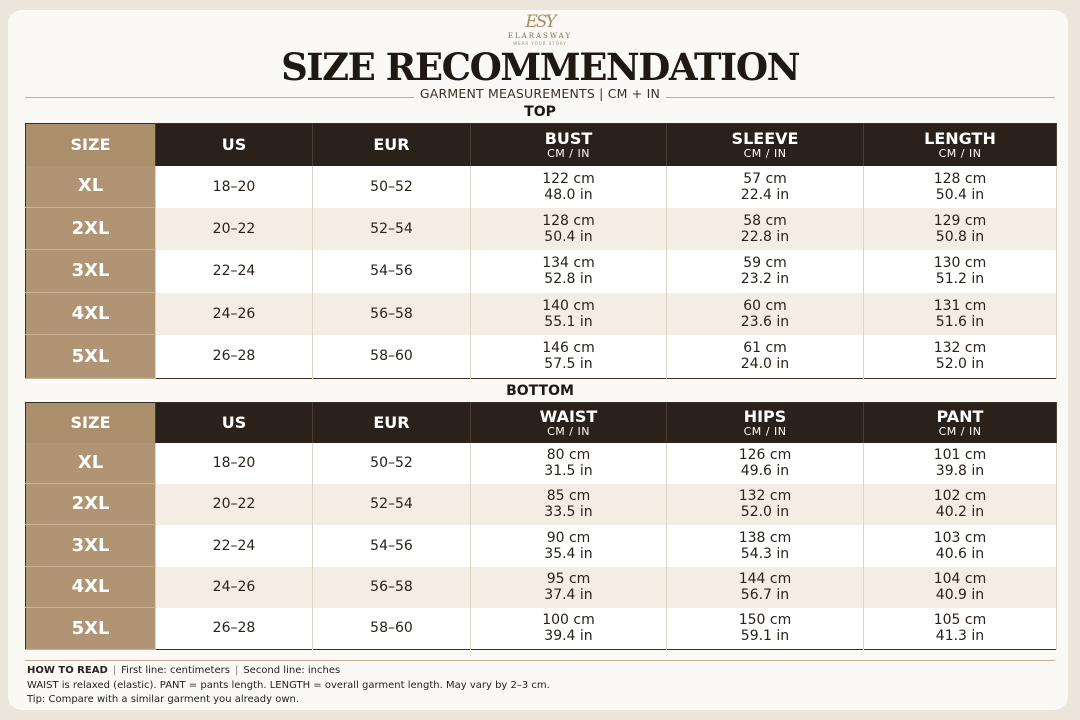  I want to click on measurement-cell-3: 130 cm 51.2 in, so click(960, 271).